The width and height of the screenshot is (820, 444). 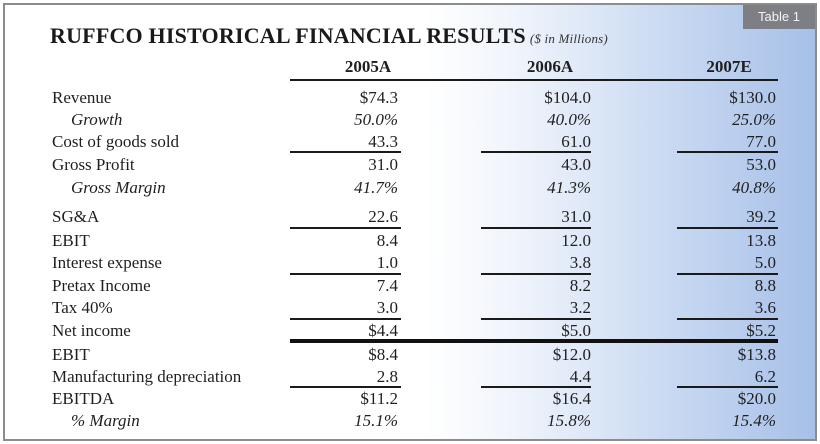 What do you see at coordinates (383, 330) in the screenshot?
I see `cell-2005a: $4.4` at bounding box center [383, 330].